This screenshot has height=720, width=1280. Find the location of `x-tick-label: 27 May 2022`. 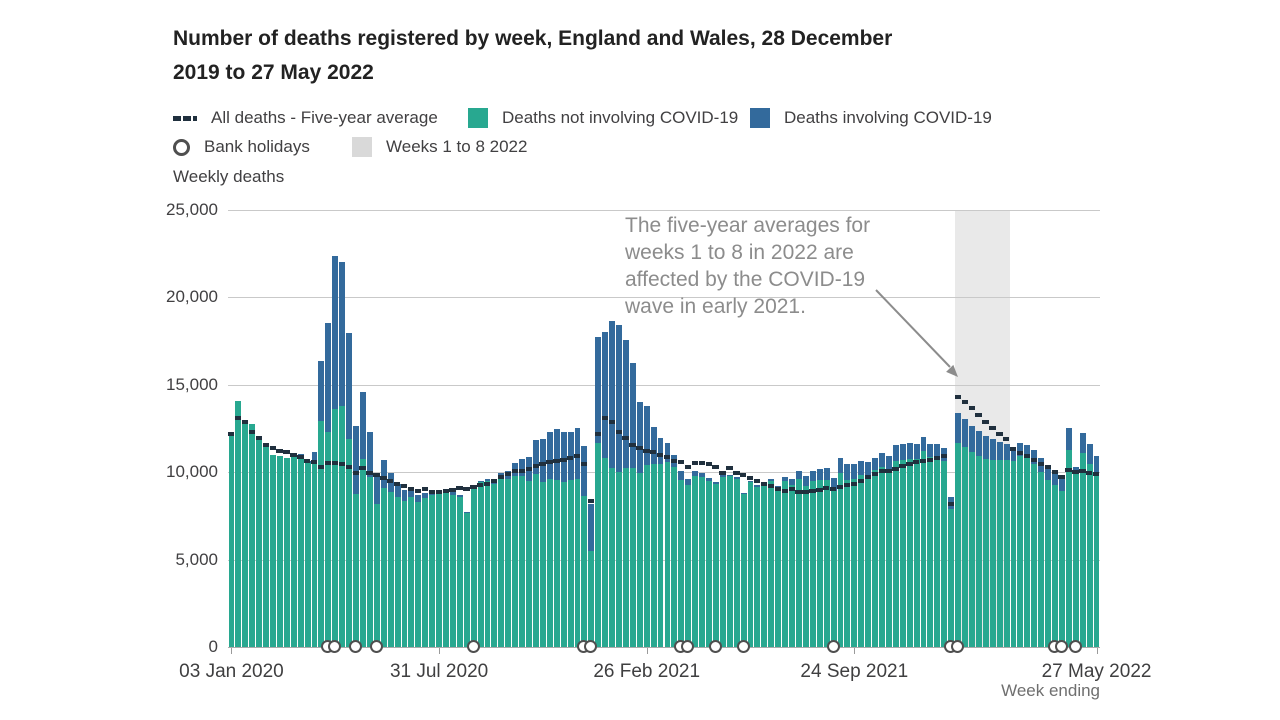

x-tick-label: 27 May 2022 is located at coordinates (1096, 671).